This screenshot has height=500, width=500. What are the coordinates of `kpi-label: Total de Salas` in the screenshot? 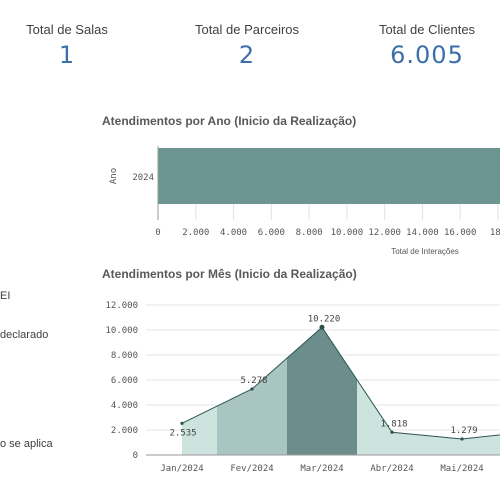 It's located at (67, 29).